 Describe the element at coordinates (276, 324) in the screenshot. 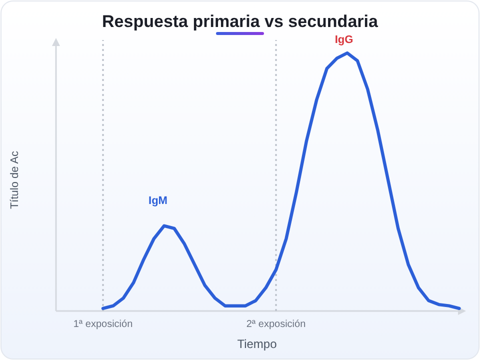

I see `x-tick-label: 2ª exposición` at that location.